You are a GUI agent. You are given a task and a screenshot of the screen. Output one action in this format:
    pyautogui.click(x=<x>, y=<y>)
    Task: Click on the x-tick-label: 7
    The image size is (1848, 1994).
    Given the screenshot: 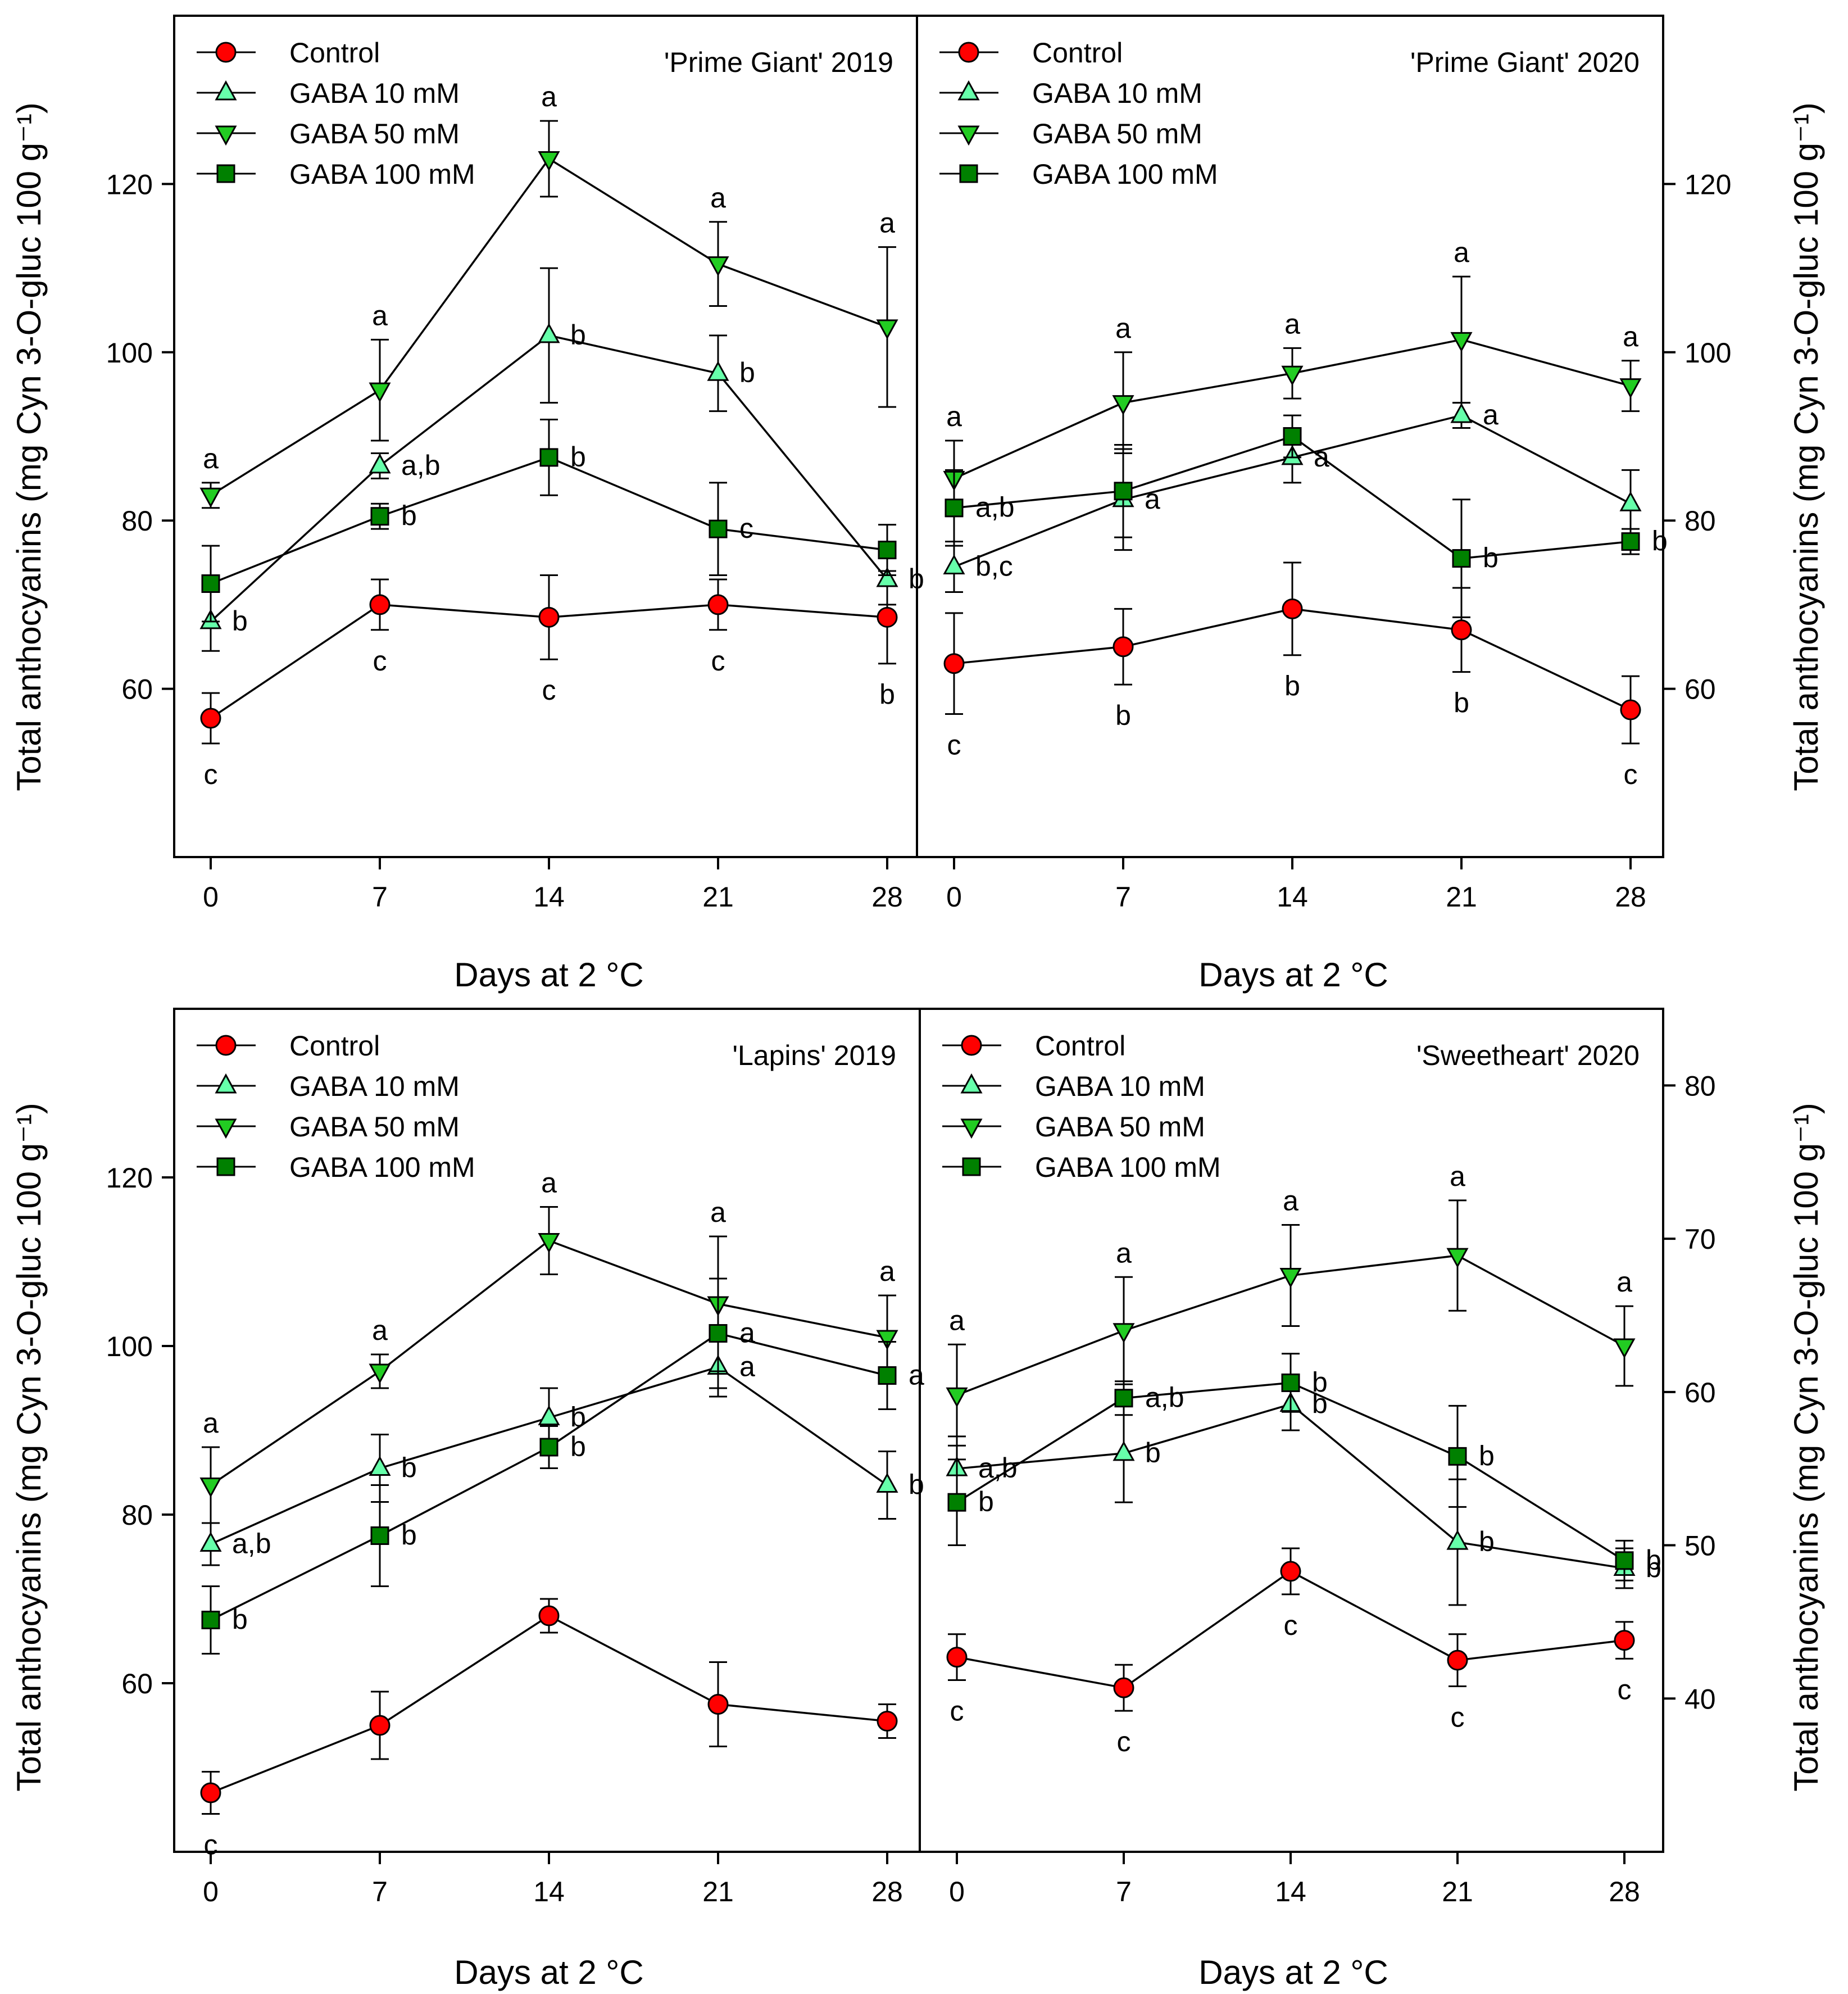 What is the action you would take?
    pyautogui.click(x=380, y=897)
    